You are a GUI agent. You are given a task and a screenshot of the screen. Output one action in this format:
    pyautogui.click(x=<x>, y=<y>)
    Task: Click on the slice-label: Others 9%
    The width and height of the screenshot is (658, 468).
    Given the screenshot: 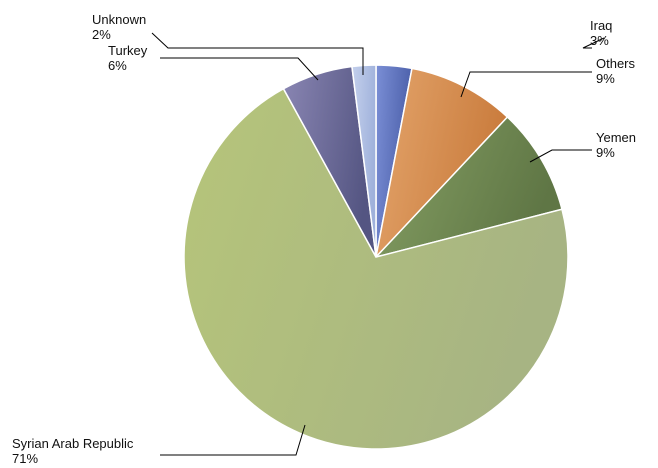 What is the action you would take?
    pyautogui.click(x=616, y=71)
    